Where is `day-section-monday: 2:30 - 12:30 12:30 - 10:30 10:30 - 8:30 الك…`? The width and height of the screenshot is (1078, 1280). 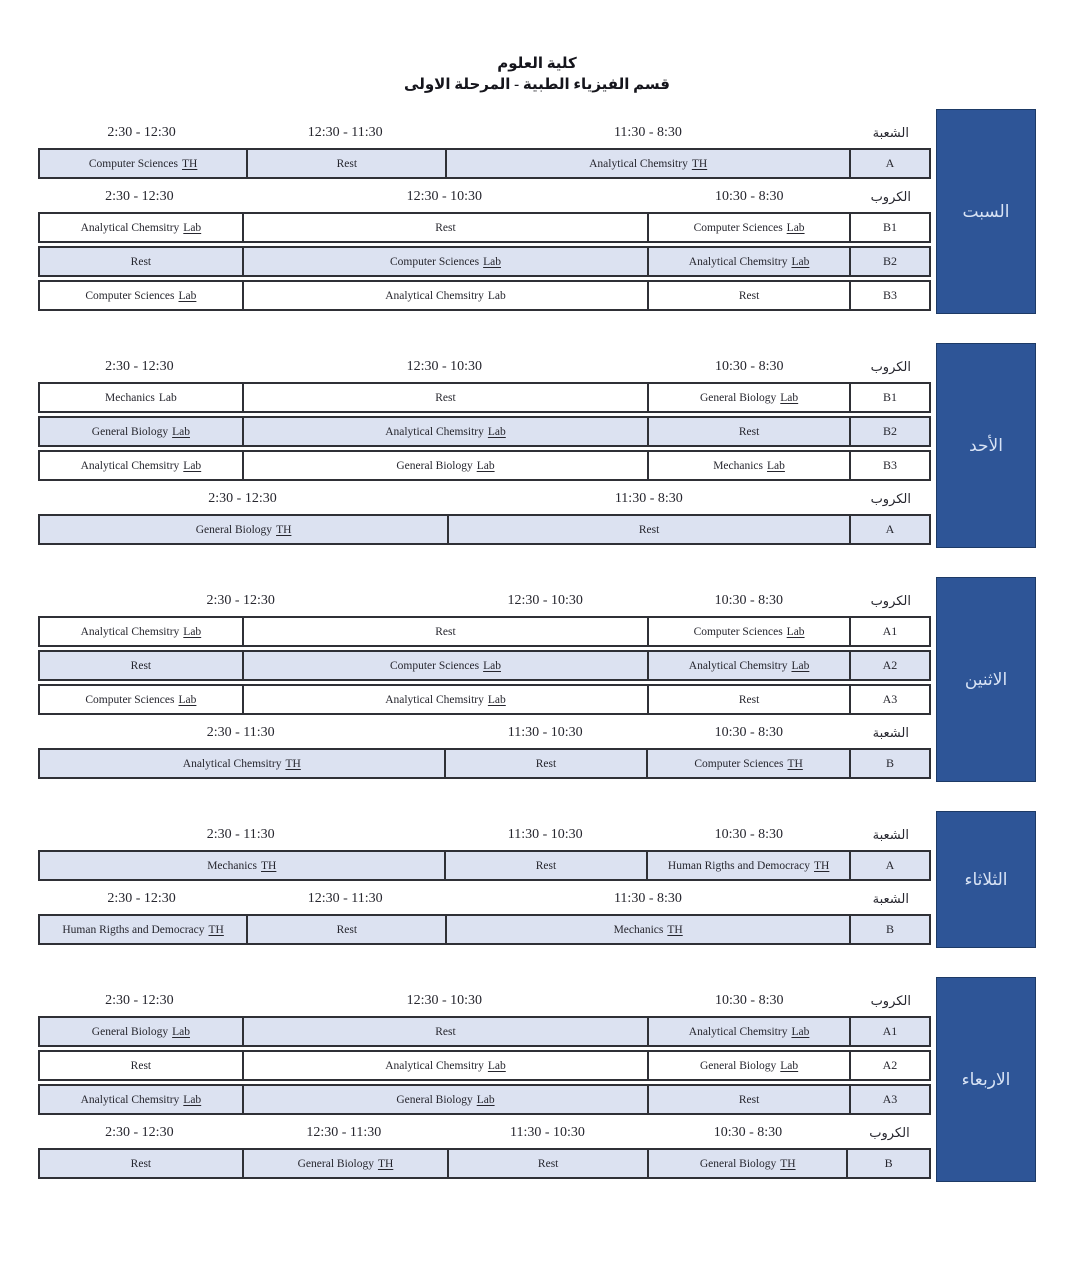 day-section-monday: 2:30 - 12:30 12:30 - 10:30 10:30 - 8:30 الك… is located at coordinates (537, 679).